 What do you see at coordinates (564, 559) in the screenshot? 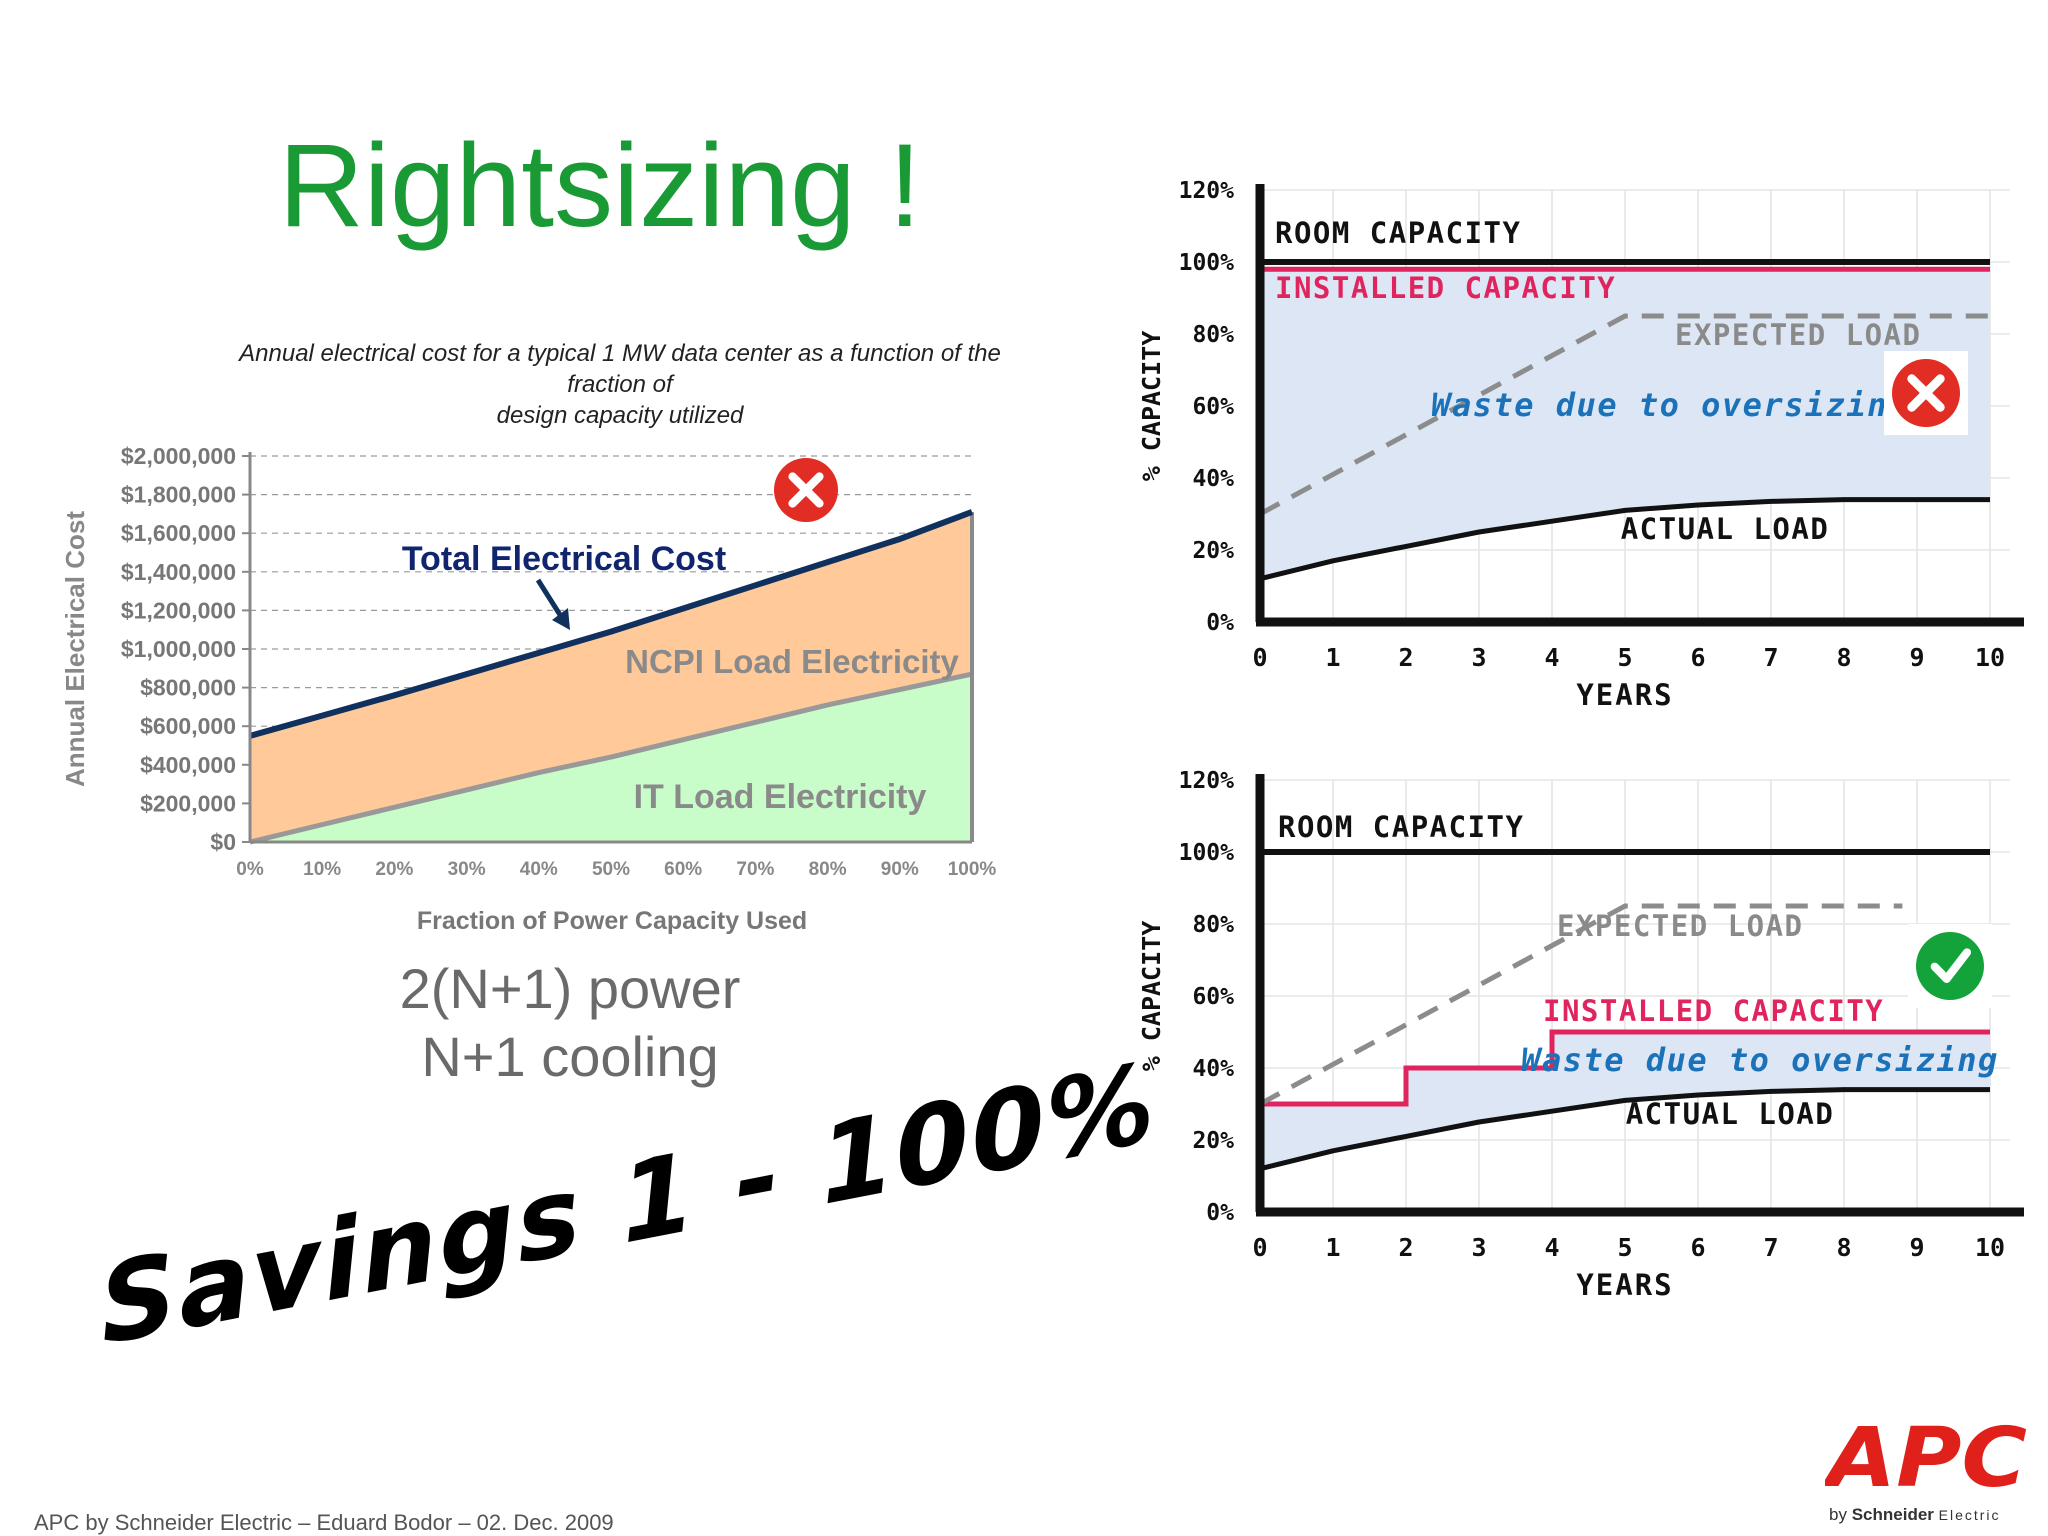
I see `total-cost-label: Total Electrical Cost` at bounding box center [564, 559].